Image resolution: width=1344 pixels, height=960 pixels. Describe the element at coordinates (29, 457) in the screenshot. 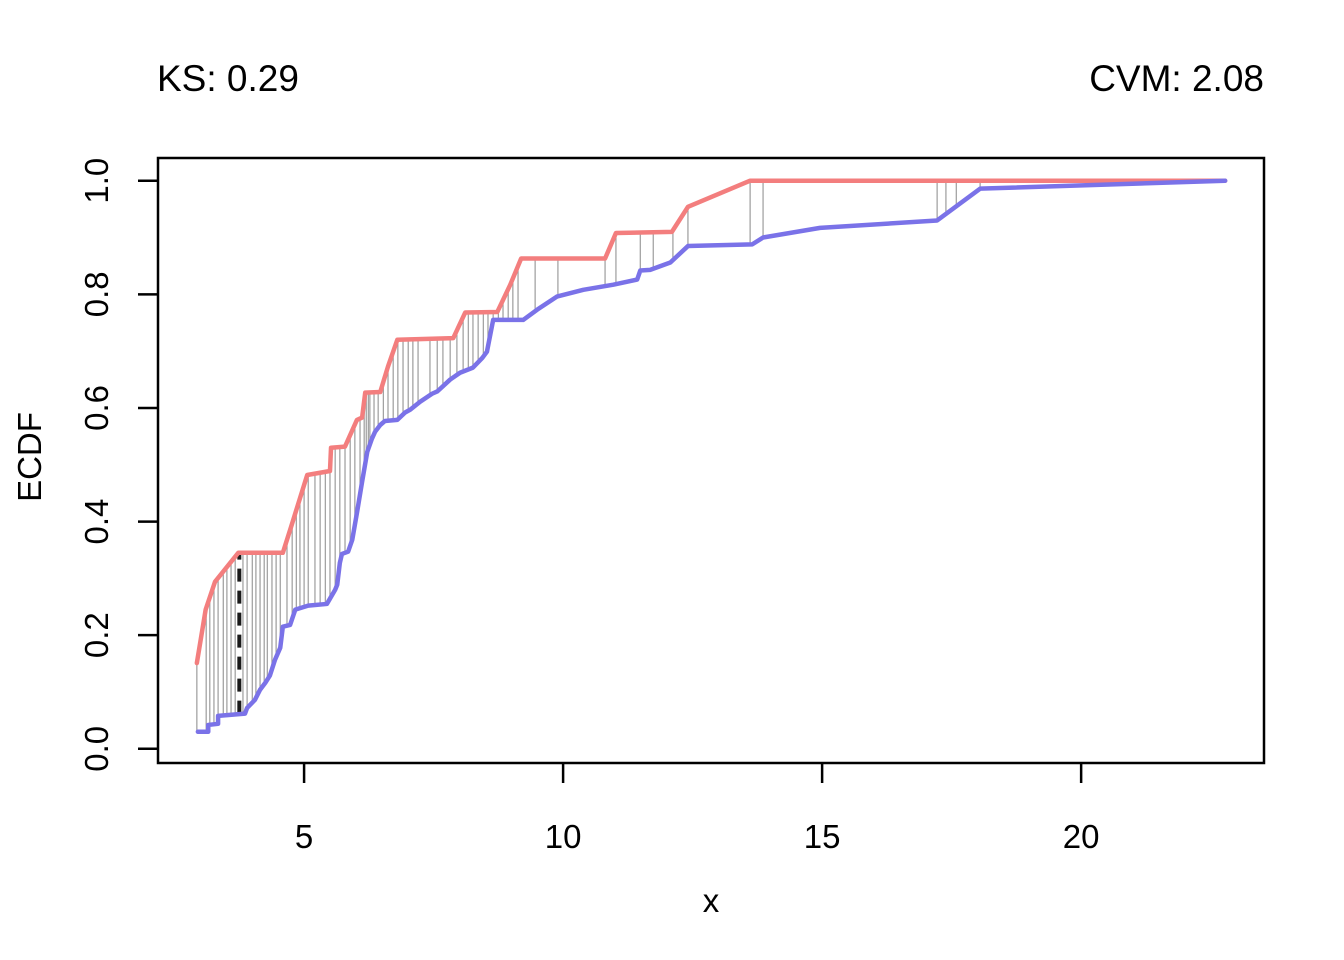

I see `y-axis-title: ECDF` at that location.